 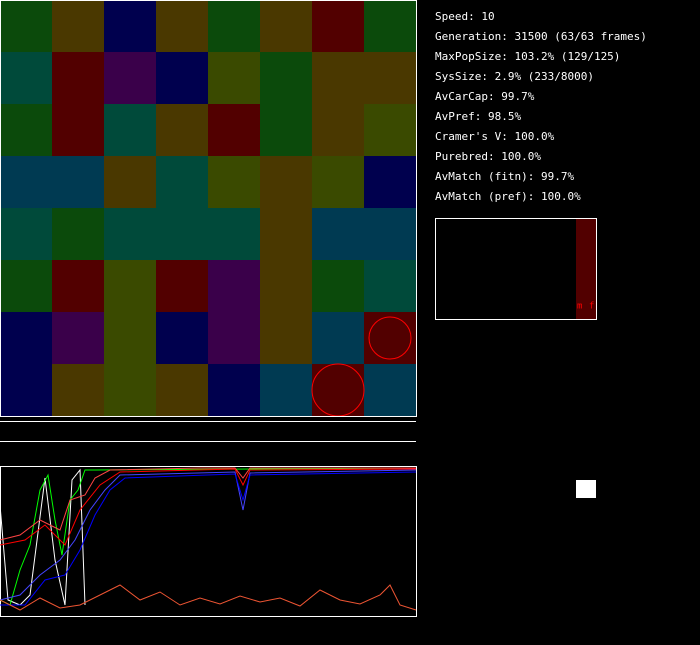 I want to click on stat-line: AvPref: 98.5%, so click(x=478, y=116).